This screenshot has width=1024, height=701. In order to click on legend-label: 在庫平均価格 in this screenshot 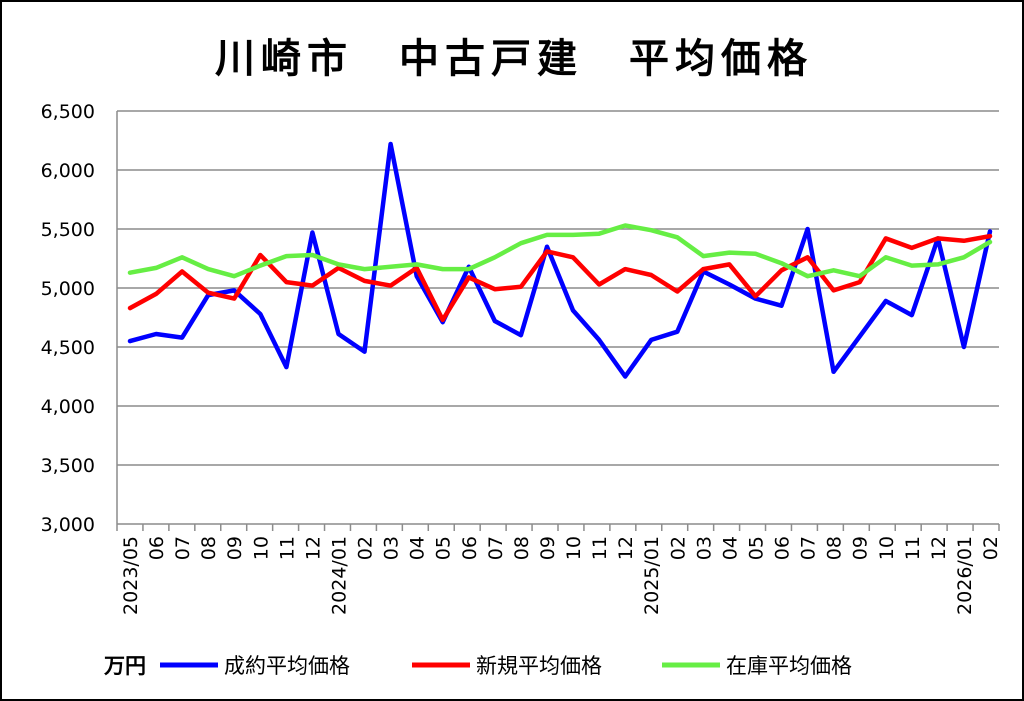, I will do `click(789, 666)`.